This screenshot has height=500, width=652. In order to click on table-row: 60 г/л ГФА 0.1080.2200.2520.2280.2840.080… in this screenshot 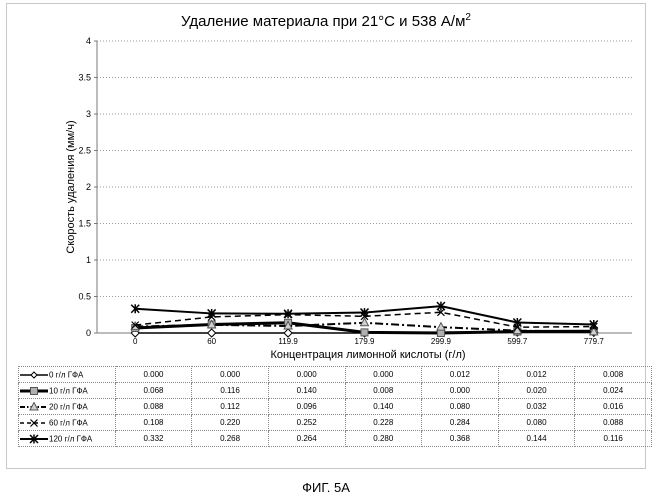, I will do `click(335, 423)`.